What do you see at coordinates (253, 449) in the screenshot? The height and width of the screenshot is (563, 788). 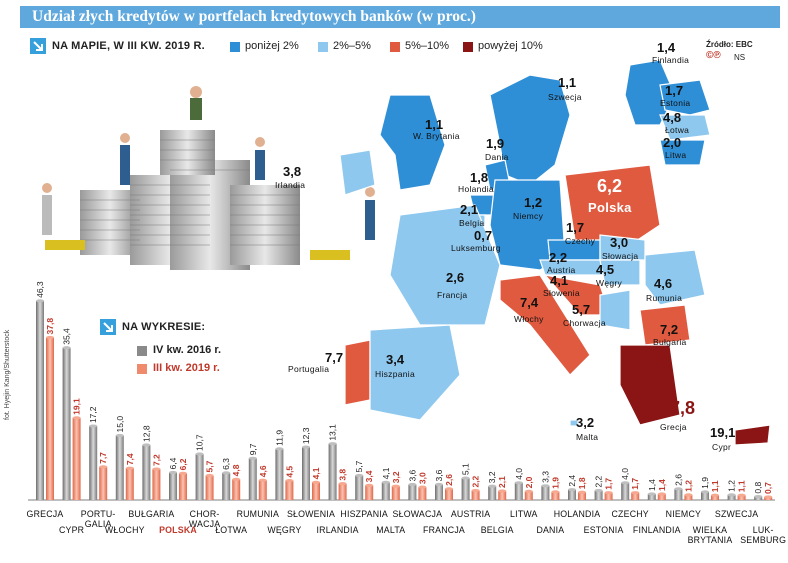 I see `bar-label-2016-8: 9,7` at bounding box center [253, 449].